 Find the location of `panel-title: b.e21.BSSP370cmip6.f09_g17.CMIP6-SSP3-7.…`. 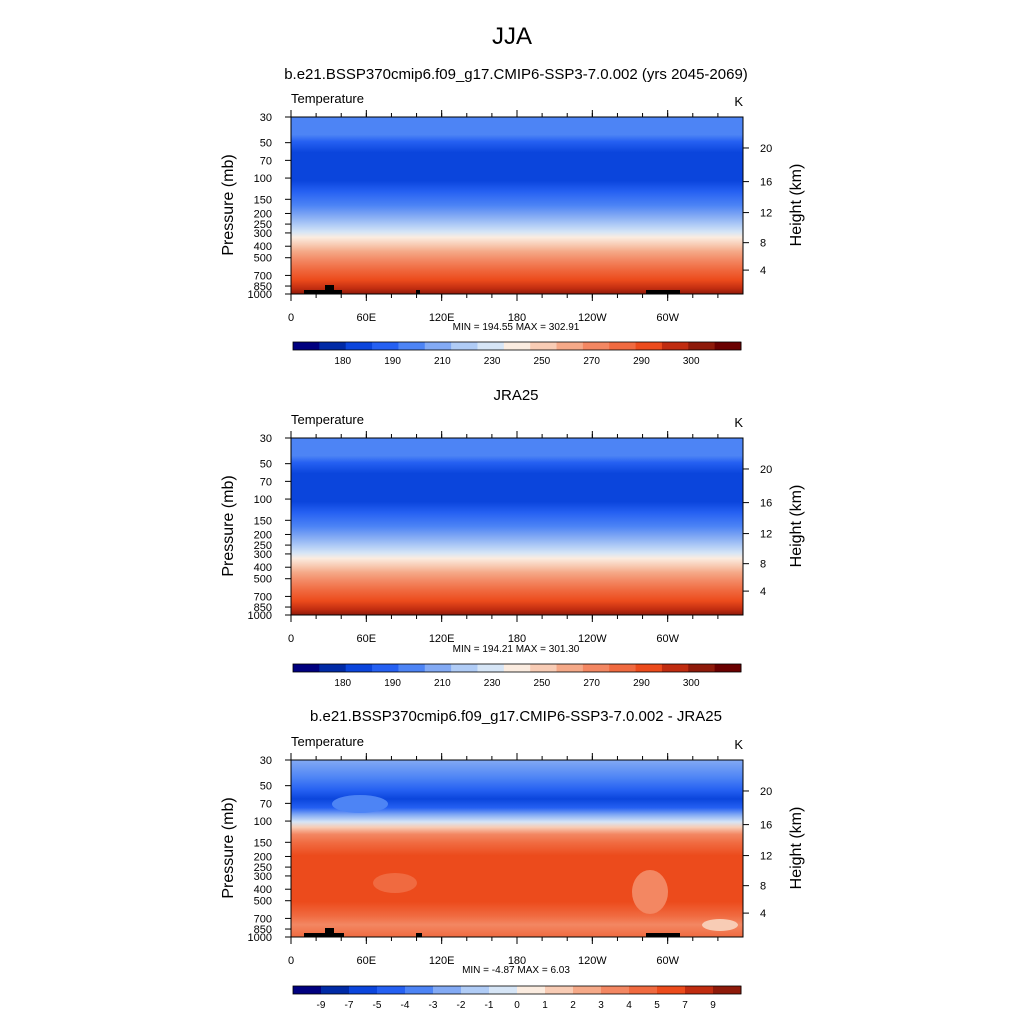

panel-title: b.e21.BSSP370cmip6.f09_g17.CMIP6-SSP3-7.… is located at coordinates (516, 74).